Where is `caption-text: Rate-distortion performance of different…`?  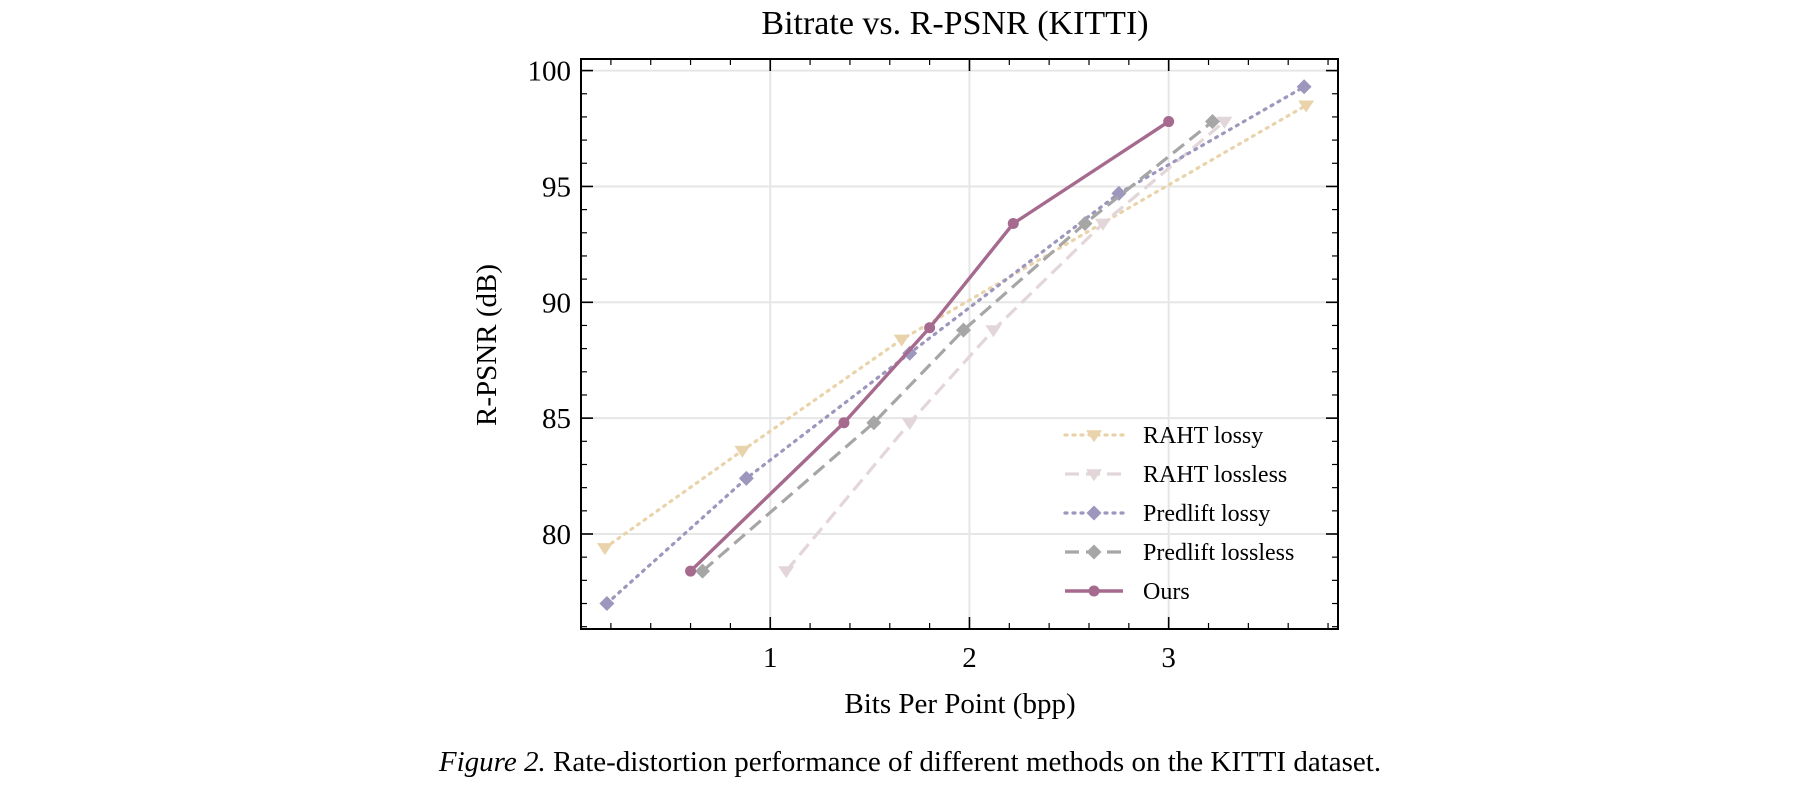
caption-text: Rate-distortion performance of different… is located at coordinates (967, 762).